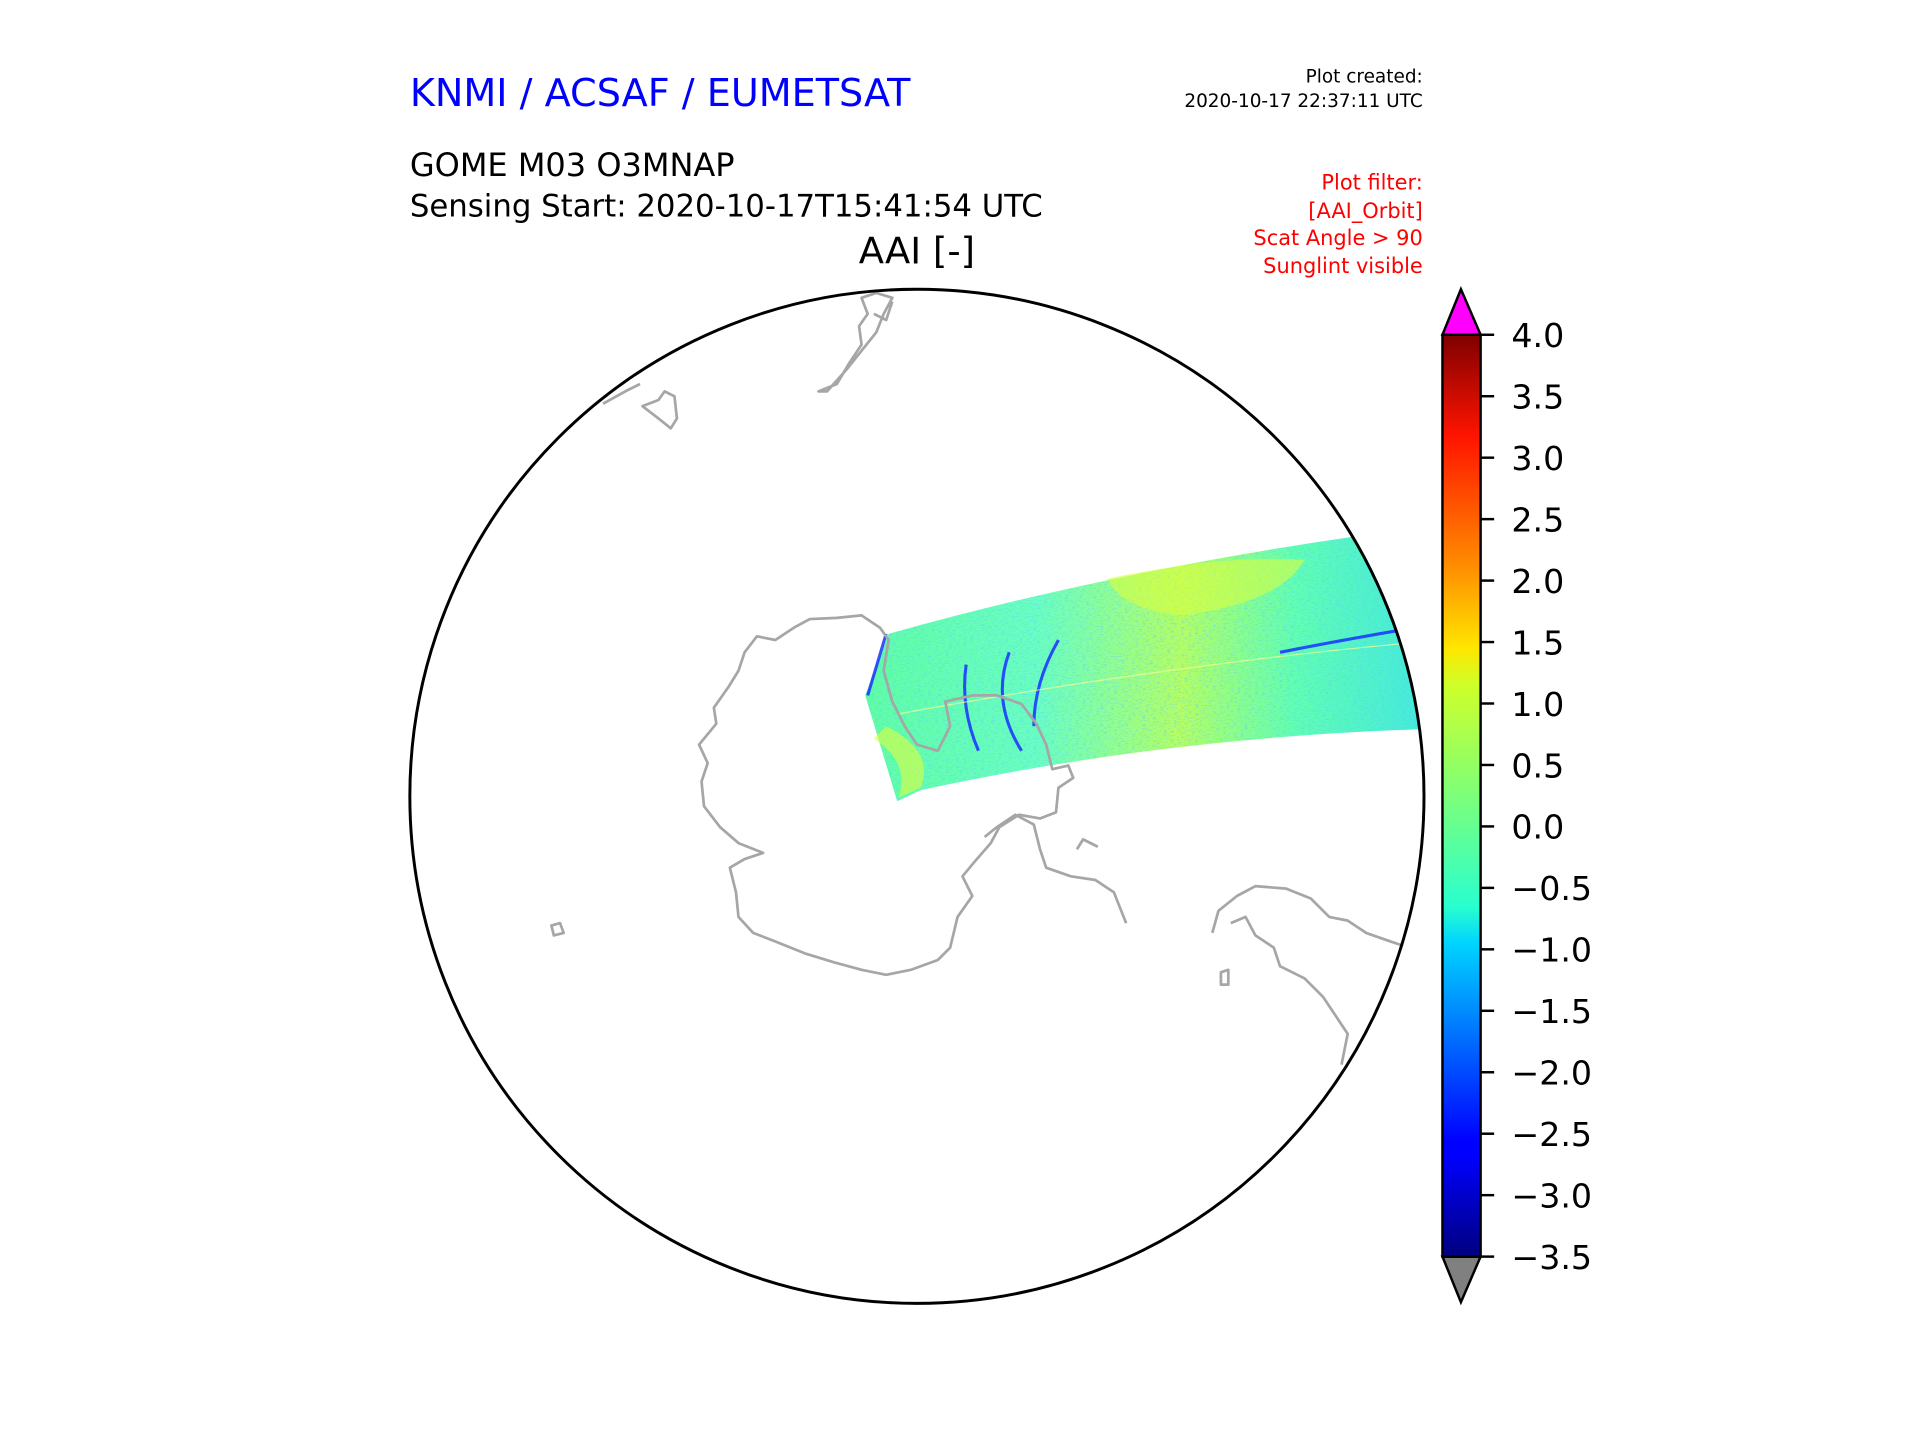 This screenshot has height=1440, width=1920. What do you see at coordinates (917, 250) in the screenshot?
I see `map-title: AAI [-]` at bounding box center [917, 250].